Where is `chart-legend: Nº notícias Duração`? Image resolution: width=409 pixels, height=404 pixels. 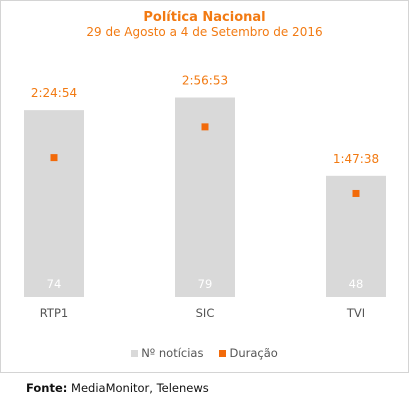
chart-legend: Nº notícias Duração is located at coordinates (204, 353).